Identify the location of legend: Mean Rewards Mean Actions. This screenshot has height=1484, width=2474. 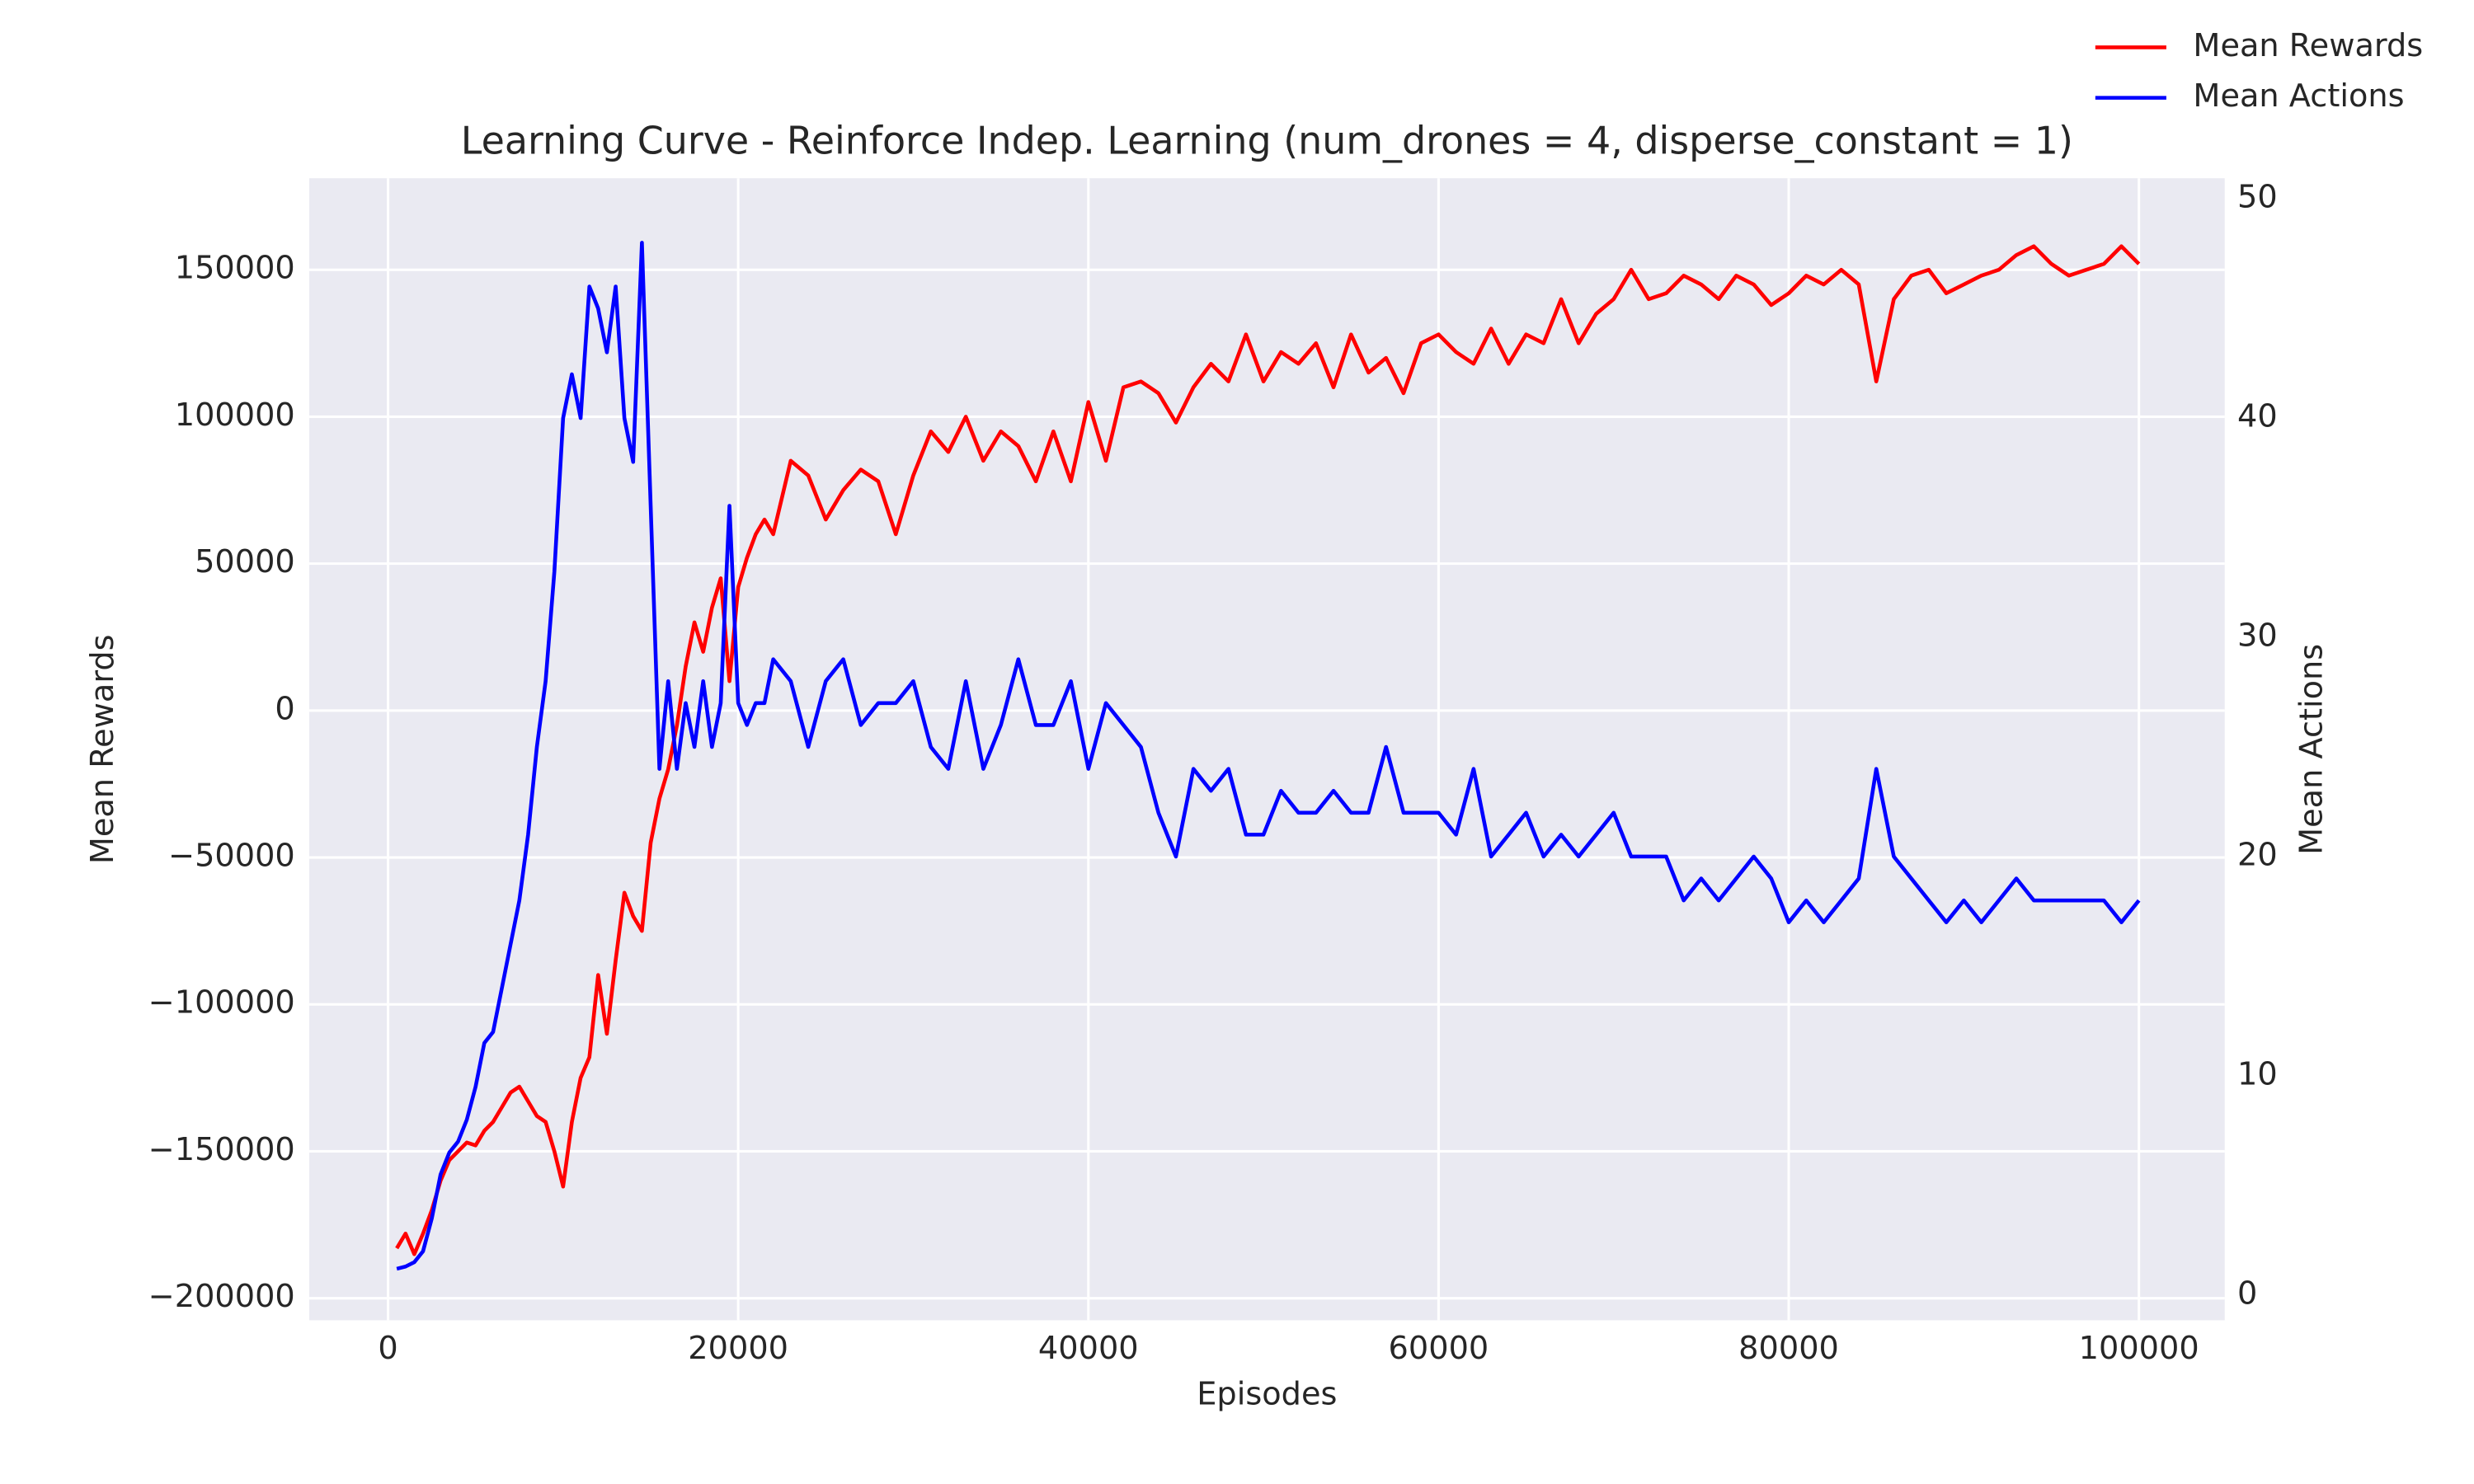
(2259, 71).